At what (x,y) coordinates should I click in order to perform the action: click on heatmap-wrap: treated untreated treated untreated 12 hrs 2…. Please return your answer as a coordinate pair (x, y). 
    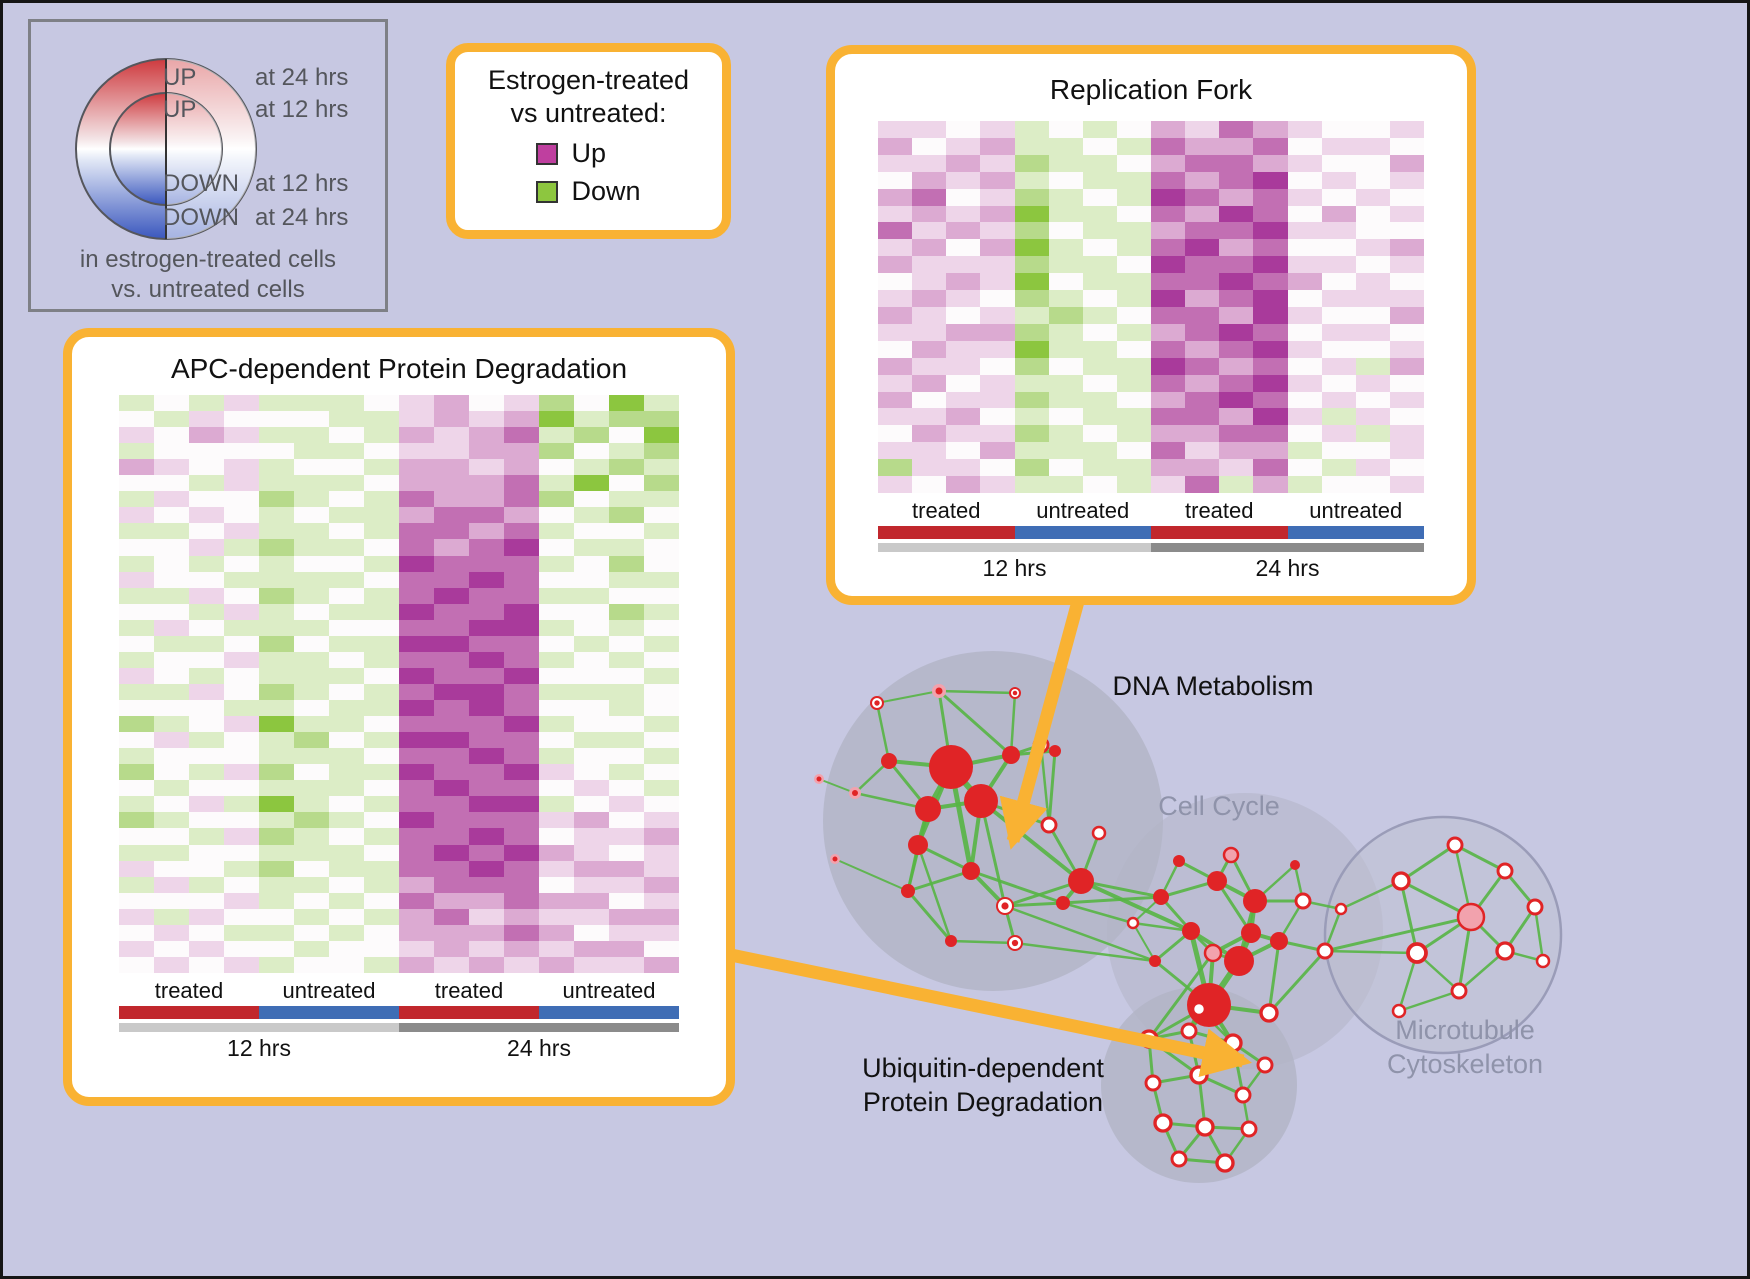
    Looking at the image, I should click on (1151, 351).